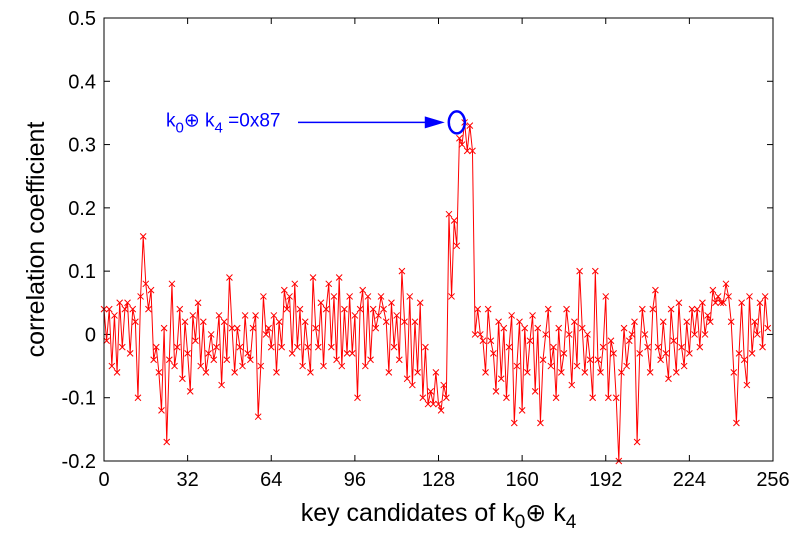  Describe the element at coordinates (223, 123) in the screenshot. I see `annotation-label: k0⊕ k4 =0x87` at that location.